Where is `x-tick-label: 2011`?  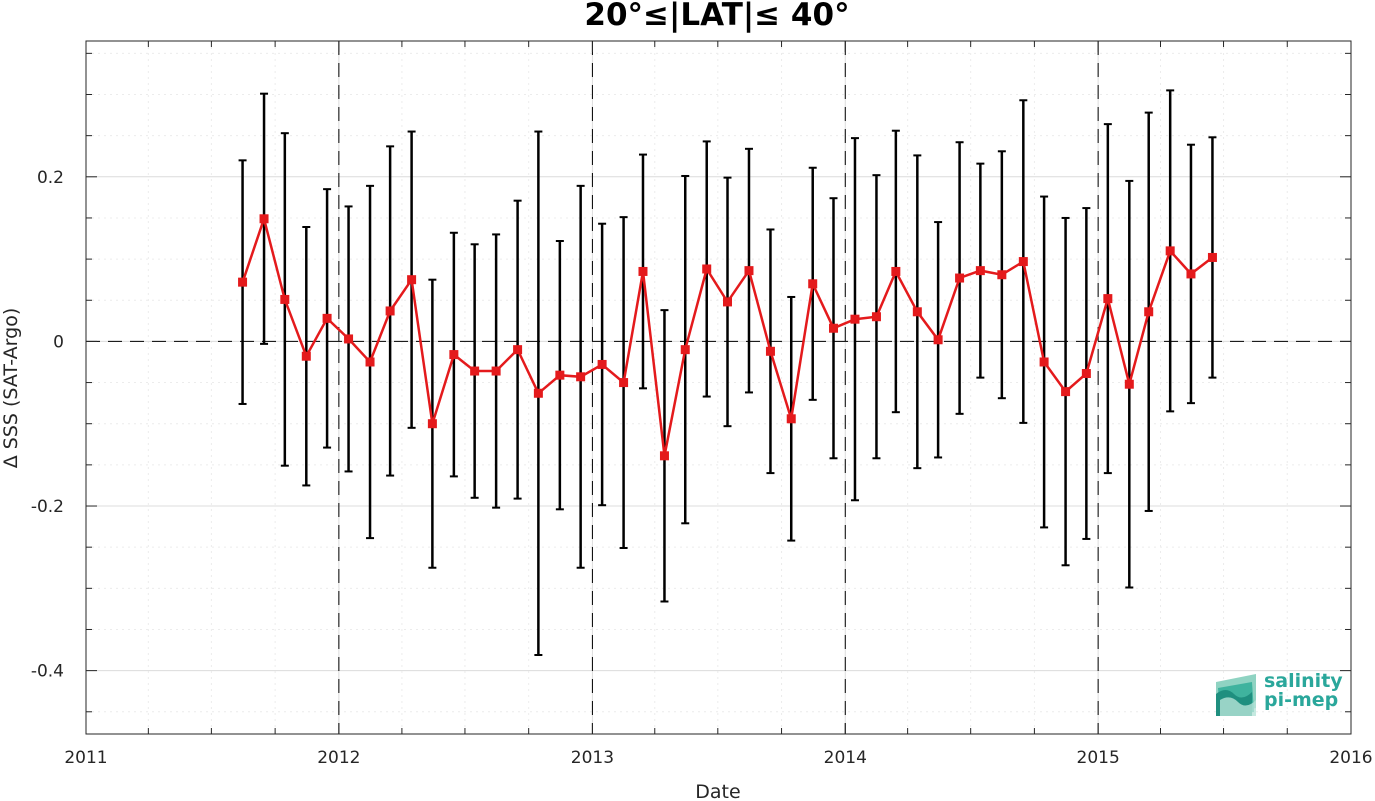 x-tick-label: 2011 is located at coordinates (85, 758).